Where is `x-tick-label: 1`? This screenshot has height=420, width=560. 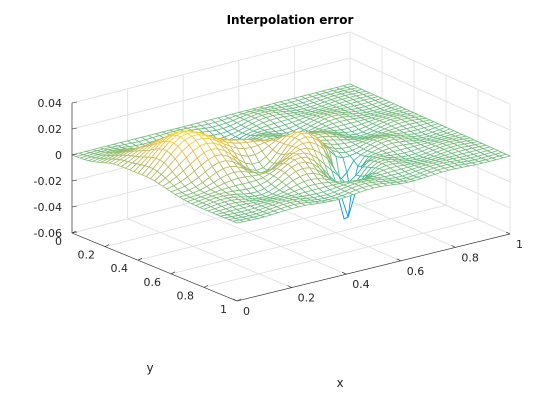 x-tick-label: 1 is located at coordinates (519, 244).